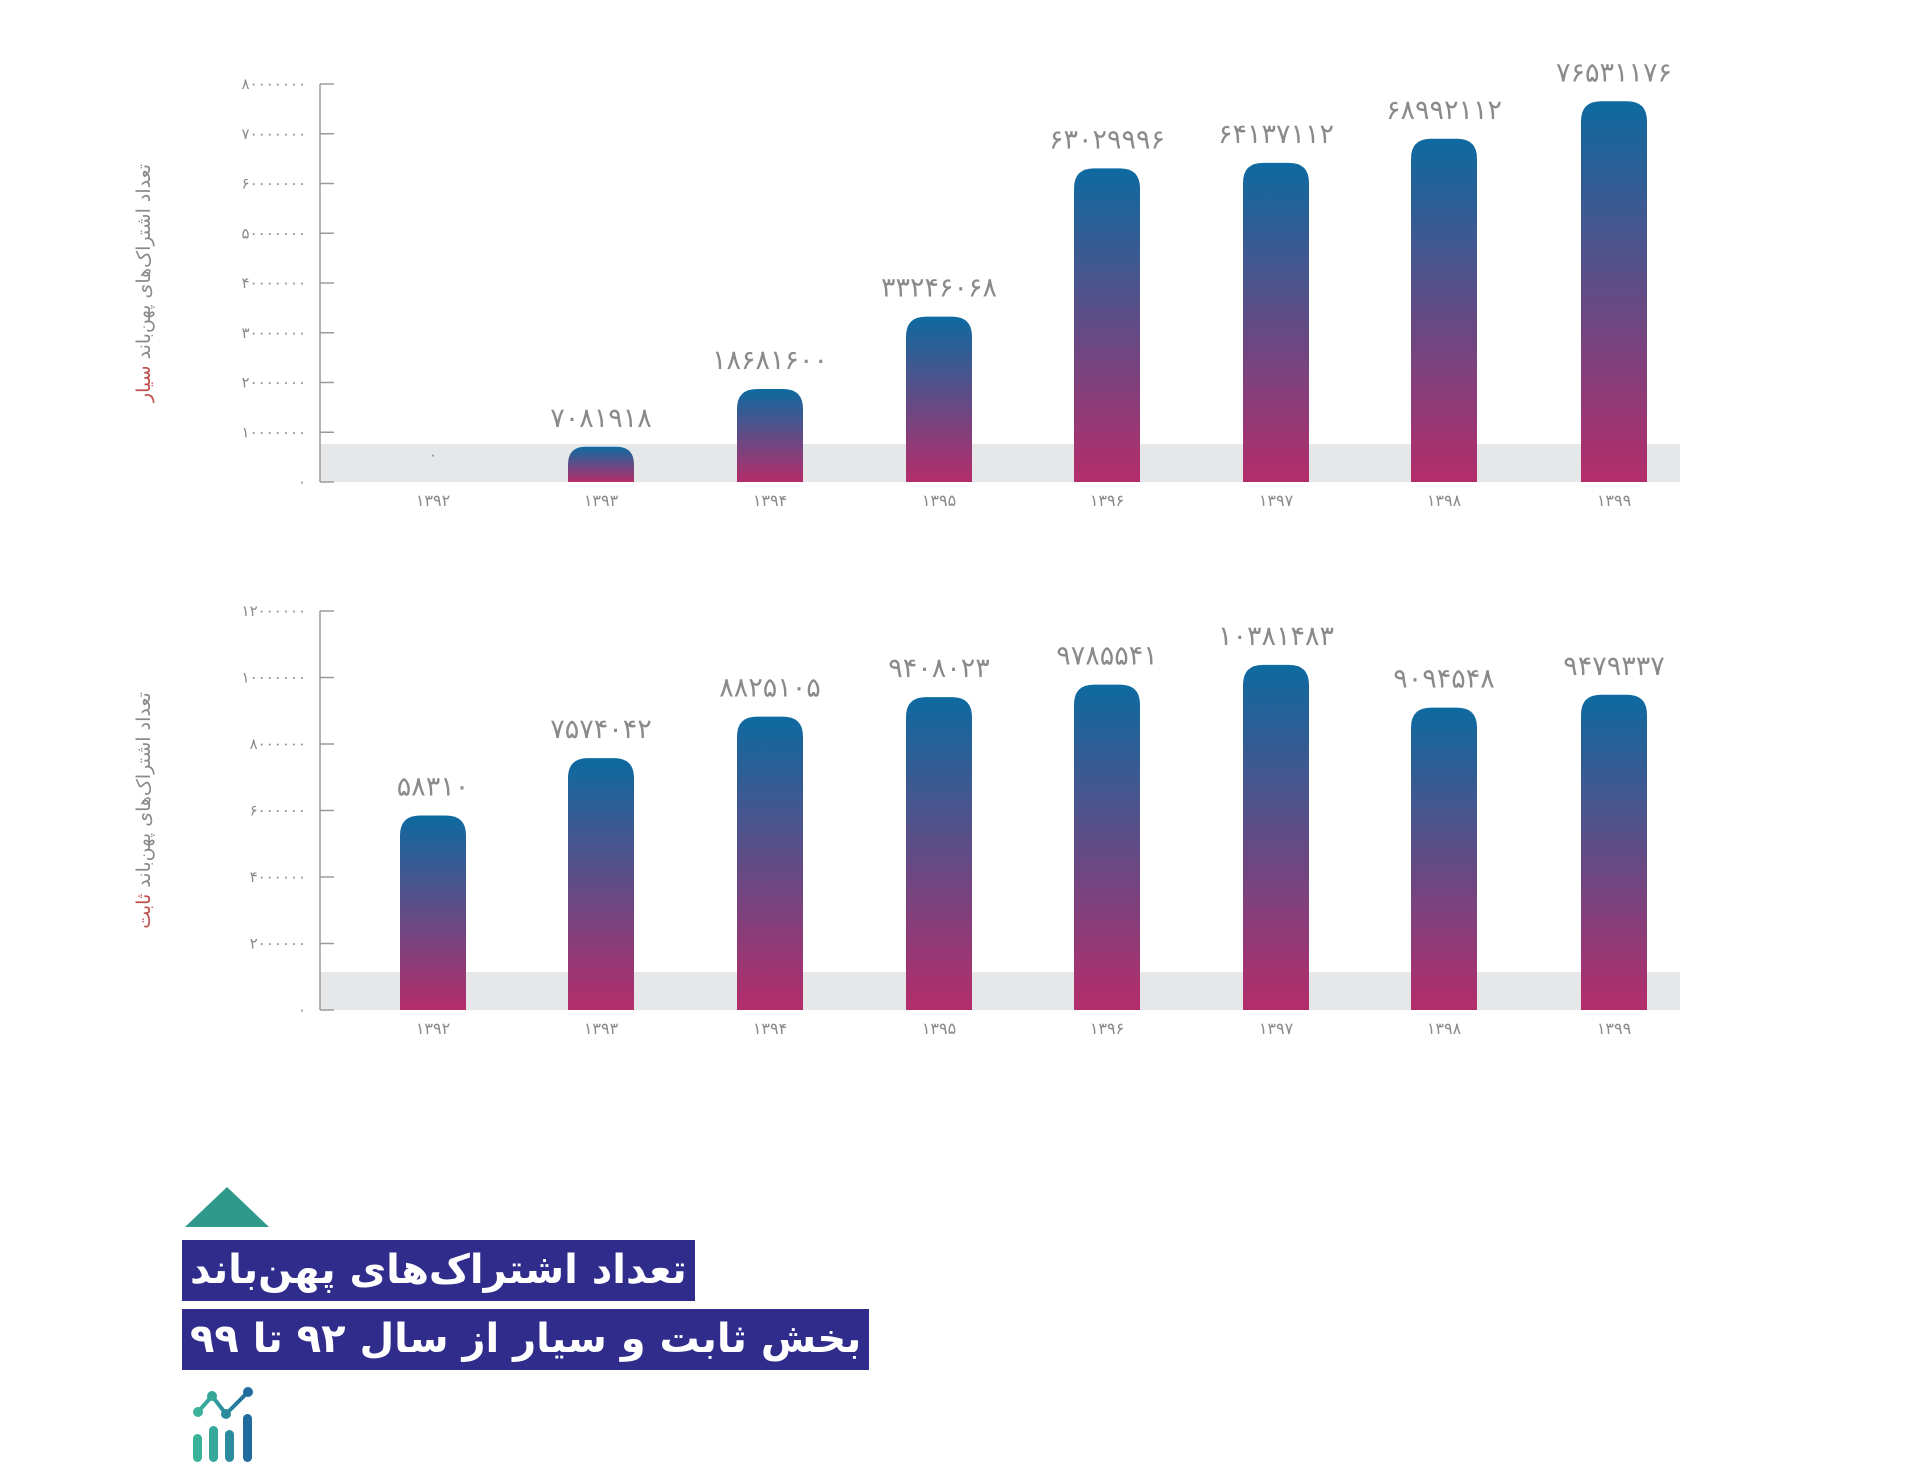 The image size is (1920, 1475). Describe the element at coordinates (1276, 636) in the screenshot. I see `bar-value-label: ۱۰۳۸۱۴۸۳` at that location.